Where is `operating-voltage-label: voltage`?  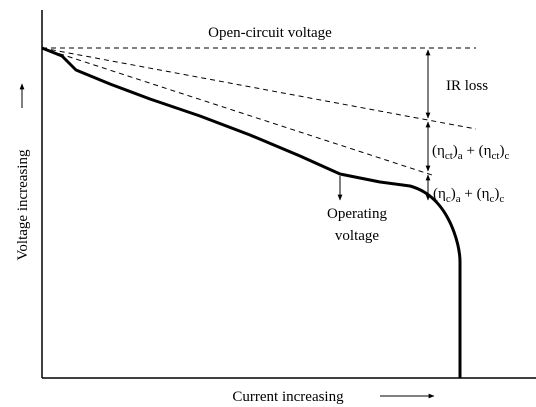
operating-voltage-label: voltage is located at coordinates (357, 236).